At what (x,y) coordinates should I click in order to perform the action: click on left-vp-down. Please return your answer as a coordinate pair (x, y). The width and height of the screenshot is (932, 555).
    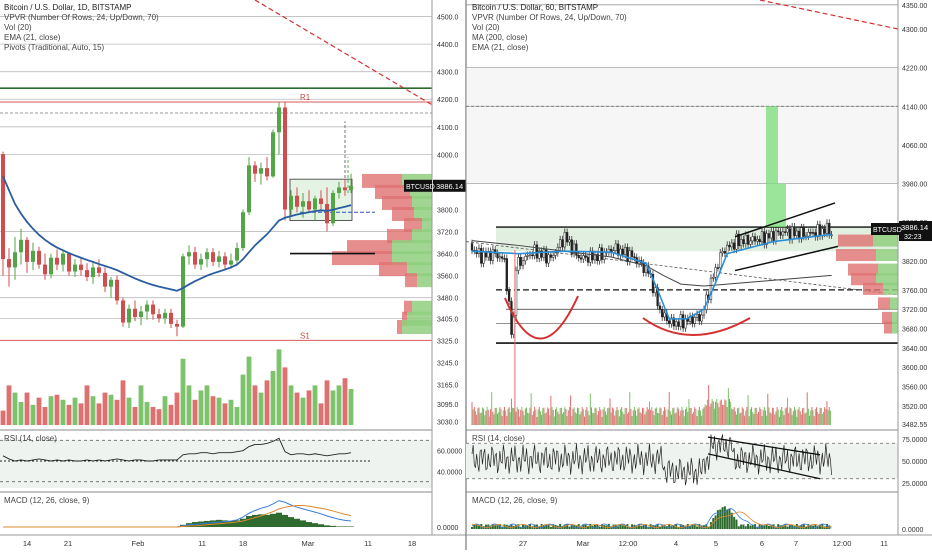
    Looking at the image, I should click on (404, 318).